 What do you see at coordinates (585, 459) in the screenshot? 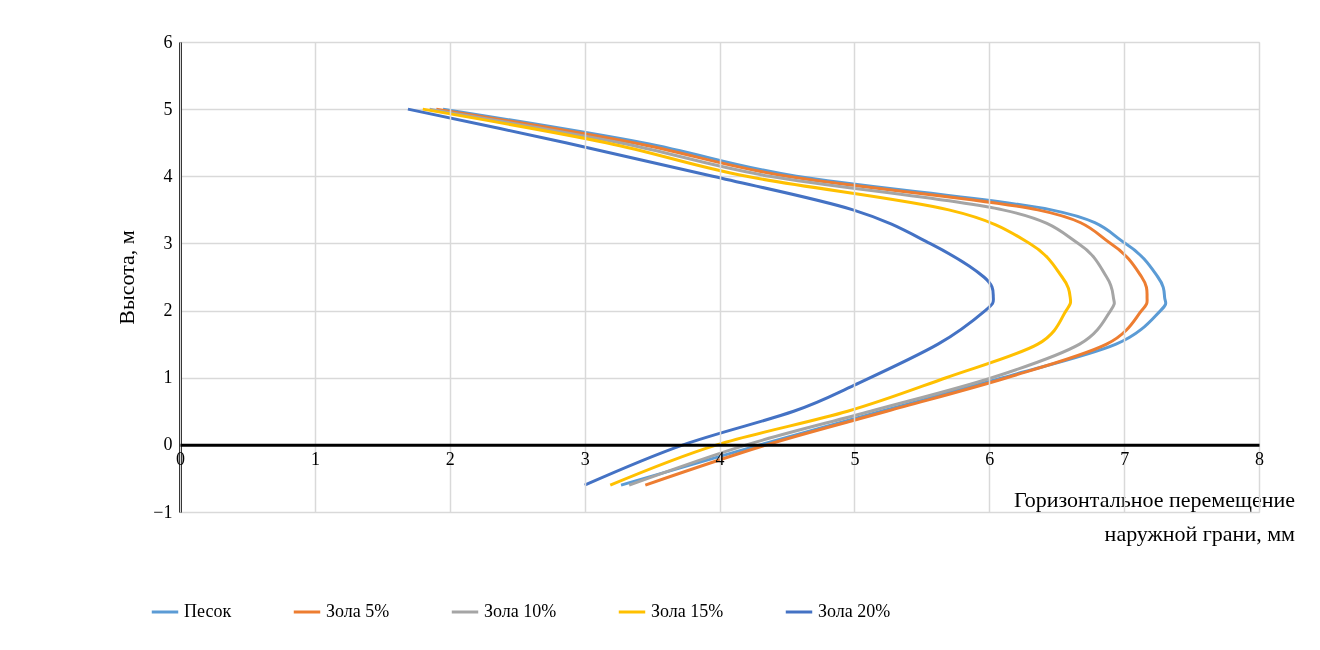
I see `x-tick-label: 3` at bounding box center [585, 459].